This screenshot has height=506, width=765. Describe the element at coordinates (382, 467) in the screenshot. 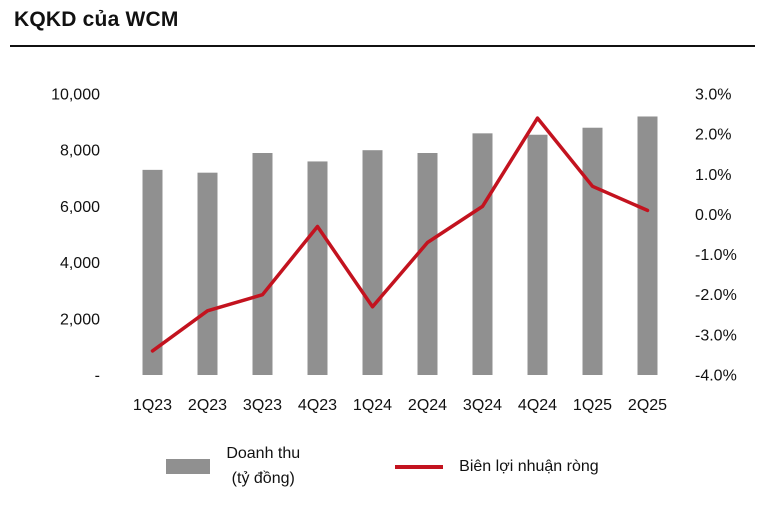

I see `chart-legend: Doanh thu (tỷ đồng) Biên lợi nhuận ròng` at that location.